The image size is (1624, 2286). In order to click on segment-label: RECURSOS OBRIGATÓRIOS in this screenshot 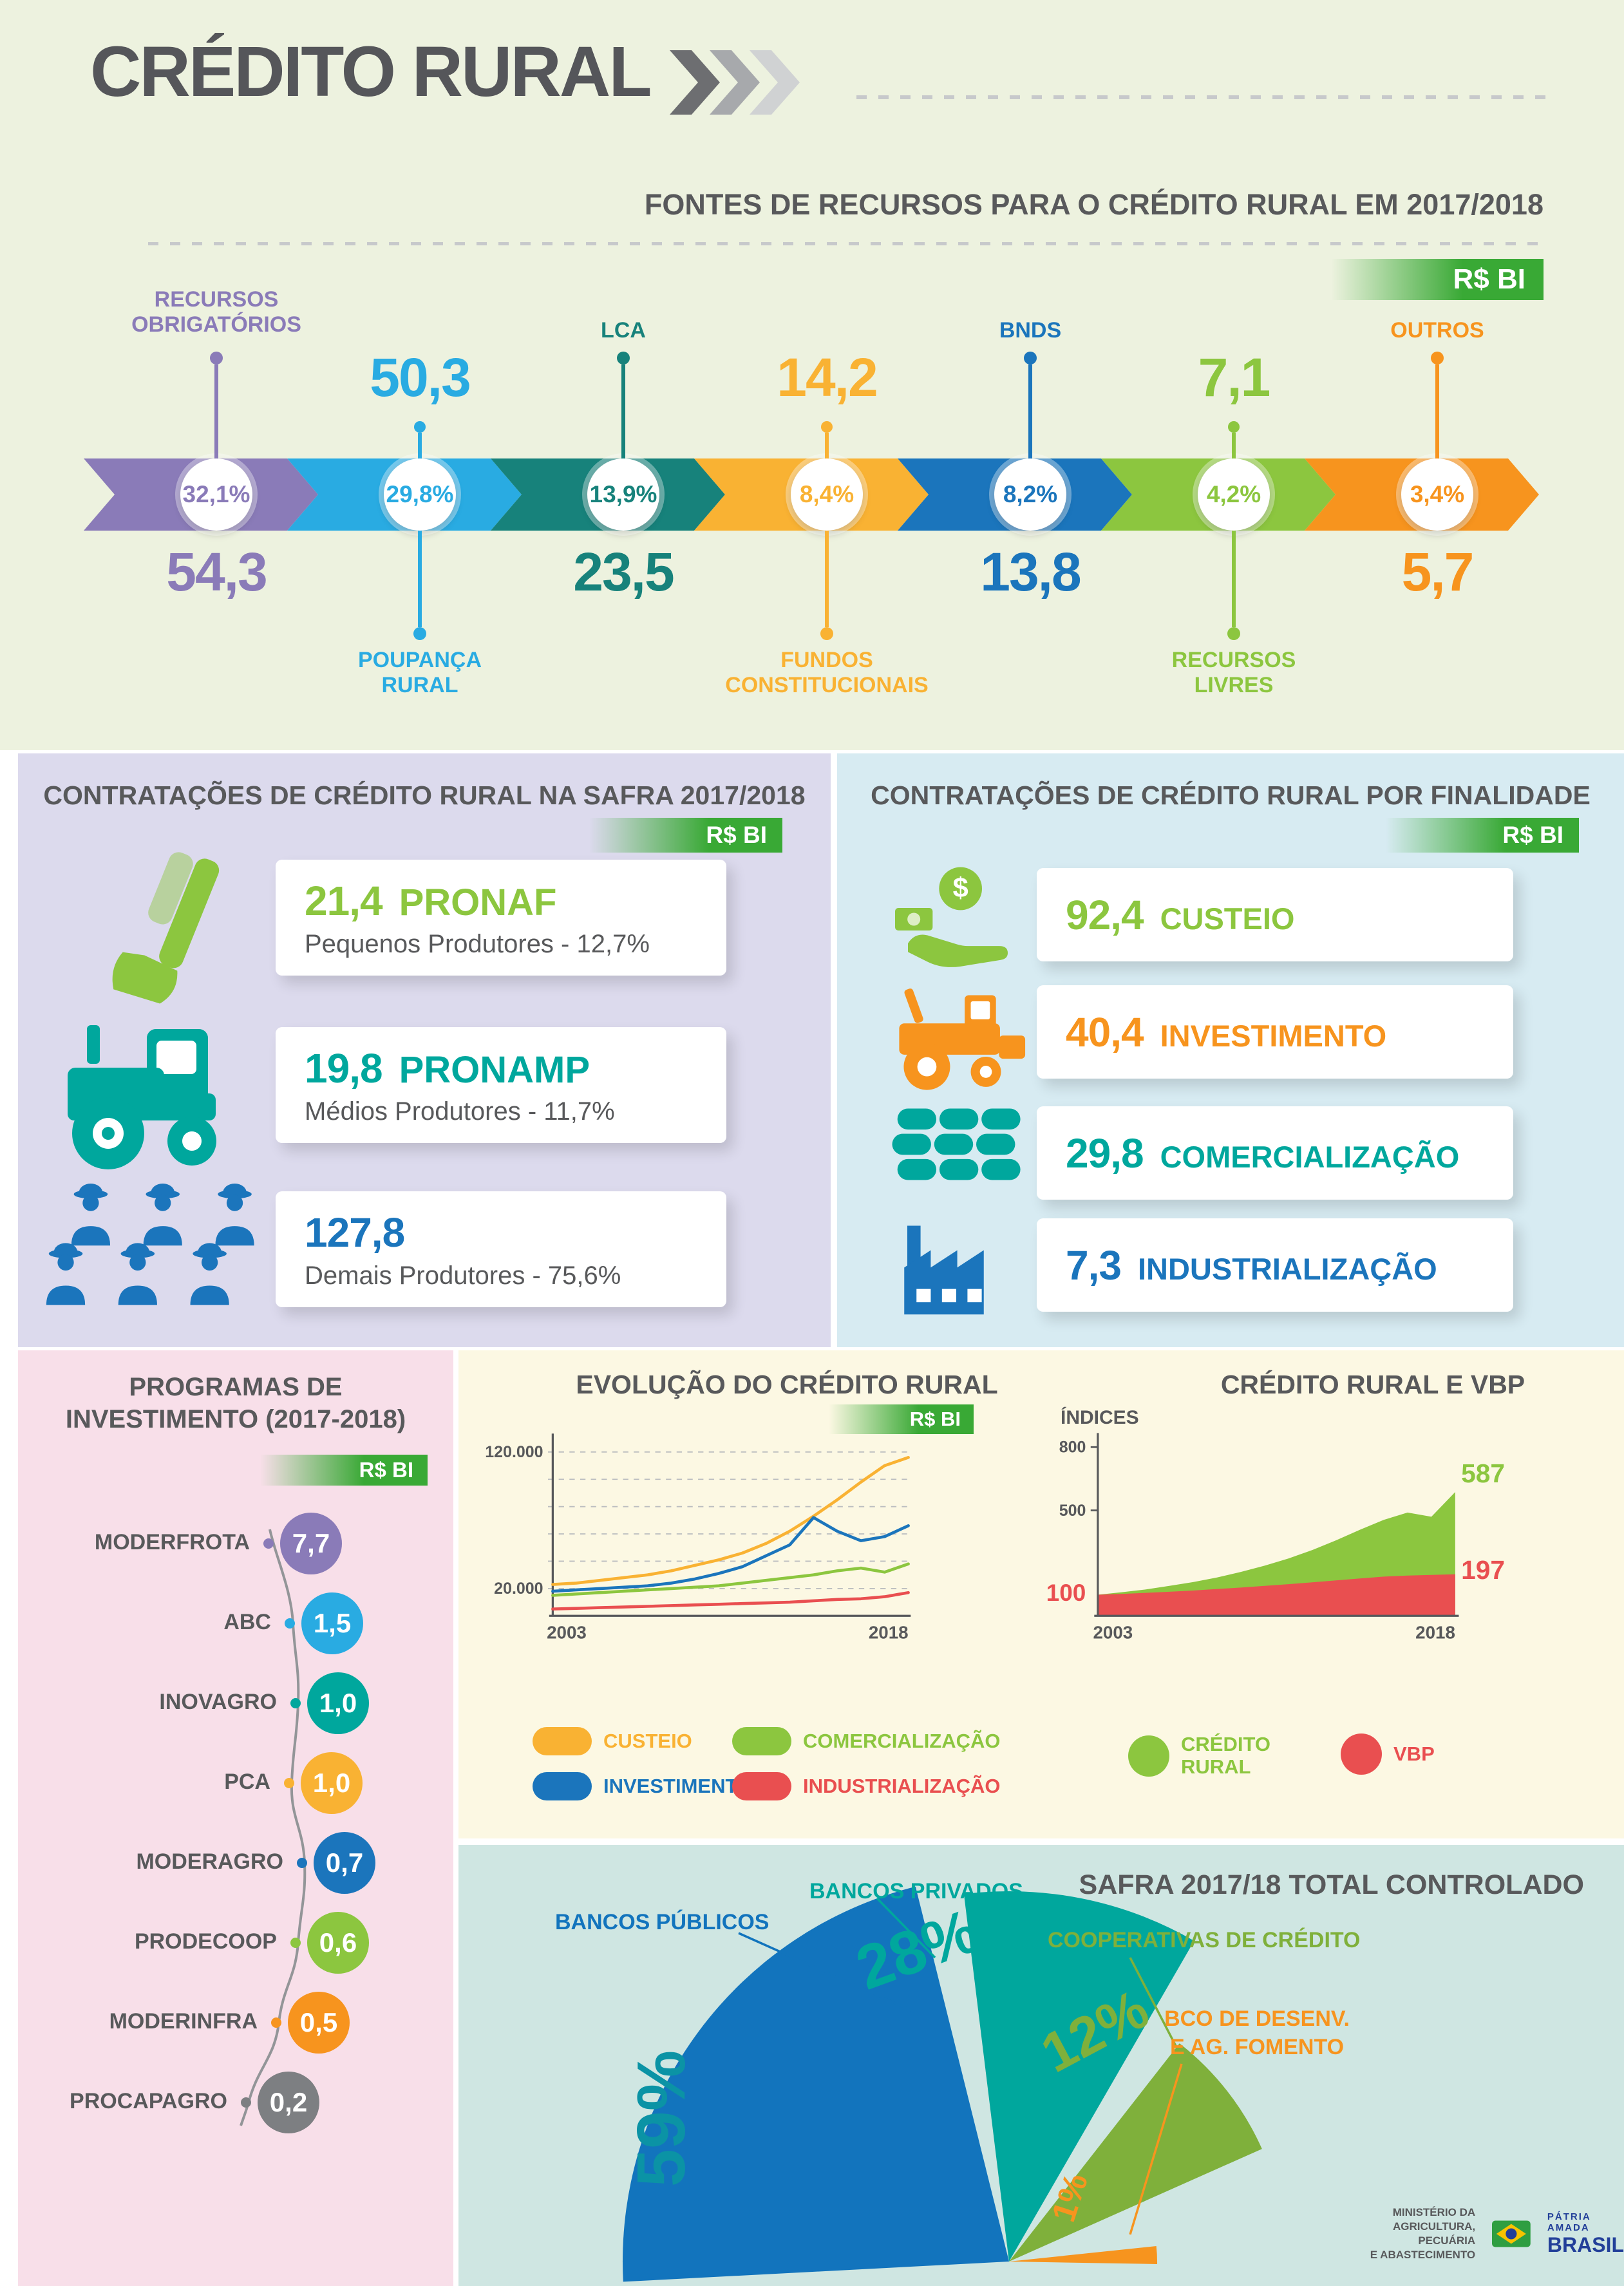, I will do `click(216, 312)`.